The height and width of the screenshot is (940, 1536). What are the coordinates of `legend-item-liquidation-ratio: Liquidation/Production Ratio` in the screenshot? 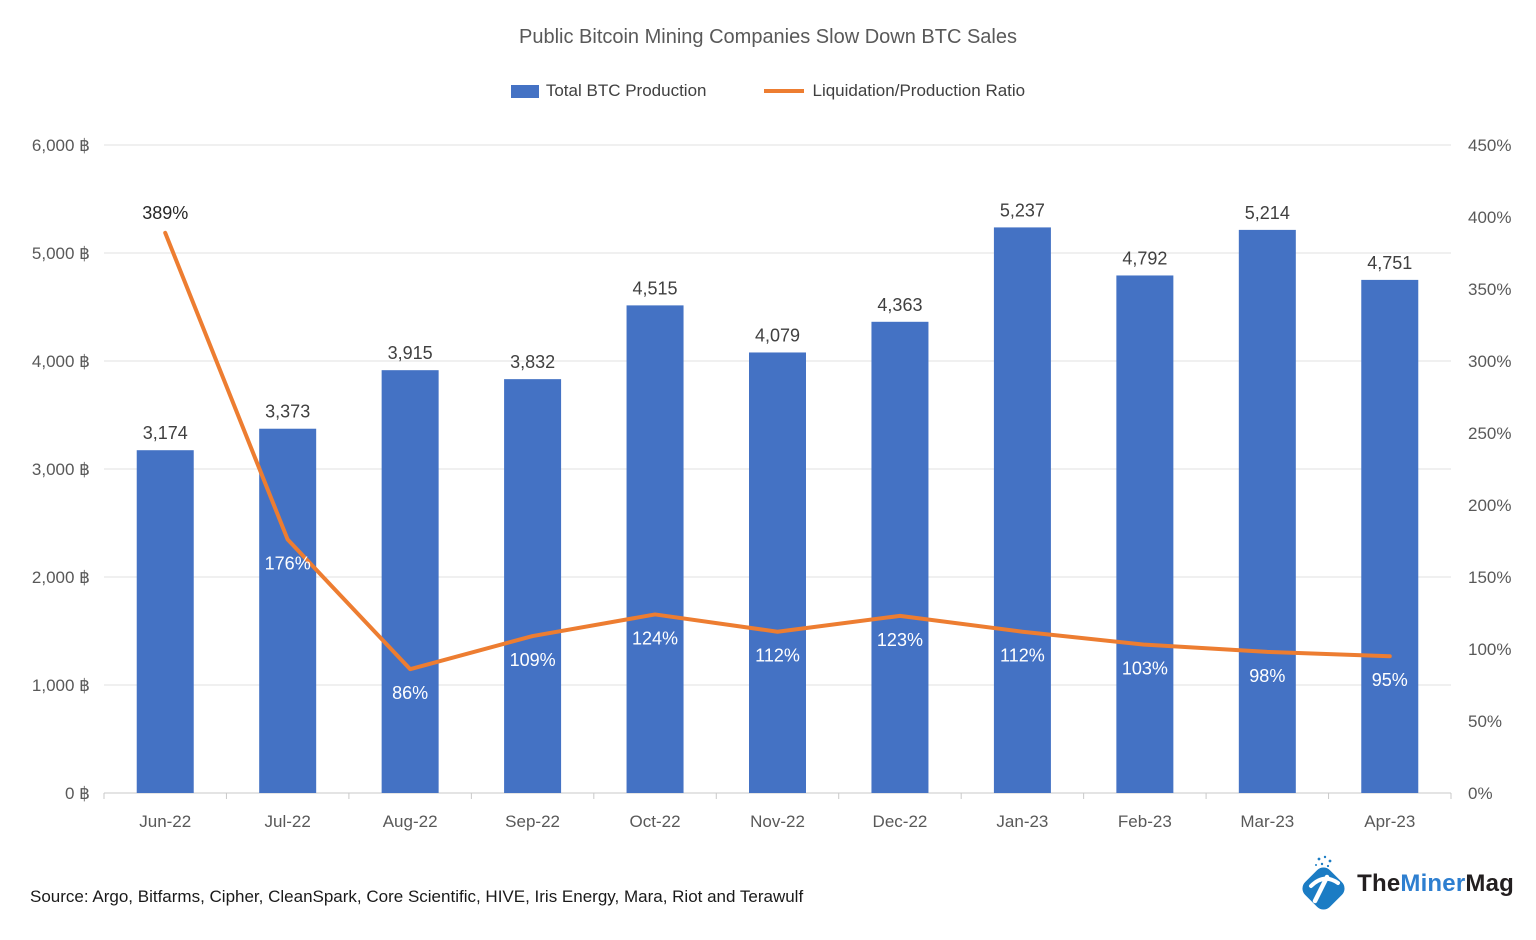 It's located at (894, 91).